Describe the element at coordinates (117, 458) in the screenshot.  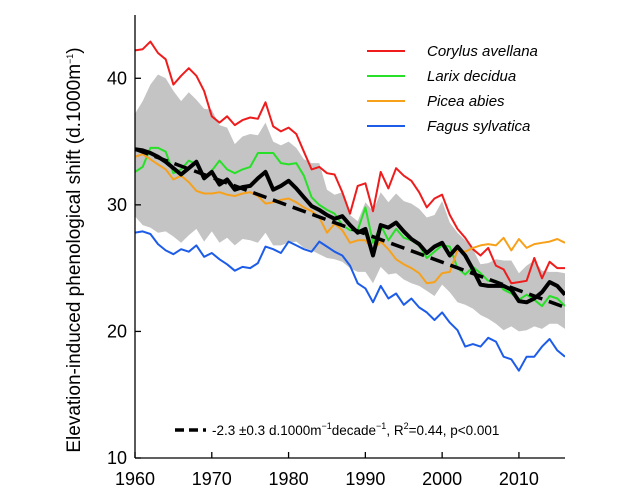
I see `y-tick-label: 10` at that location.